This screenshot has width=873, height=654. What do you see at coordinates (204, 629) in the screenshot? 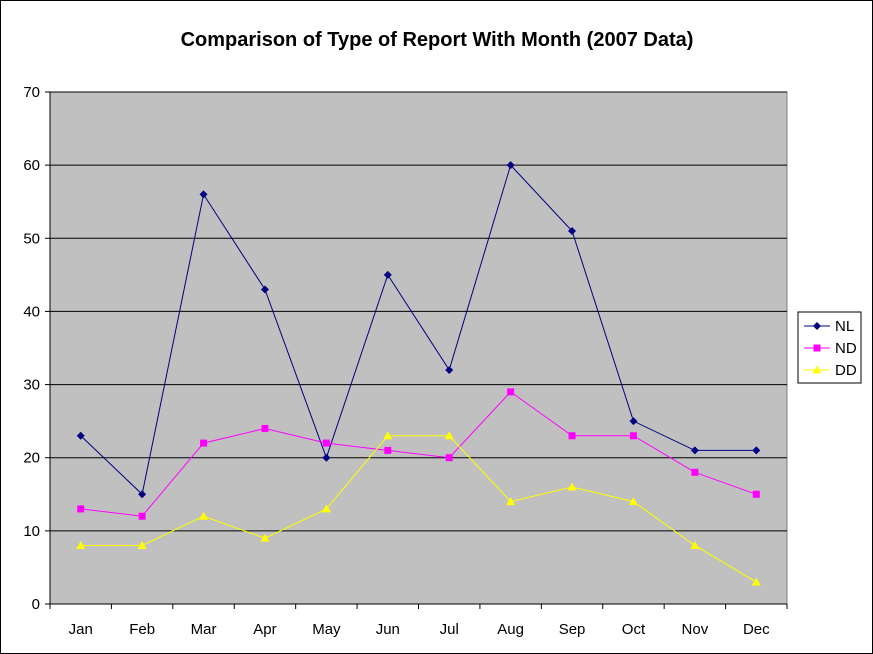
I see `x-tick-label-mar: Mar` at bounding box center [204, 629].